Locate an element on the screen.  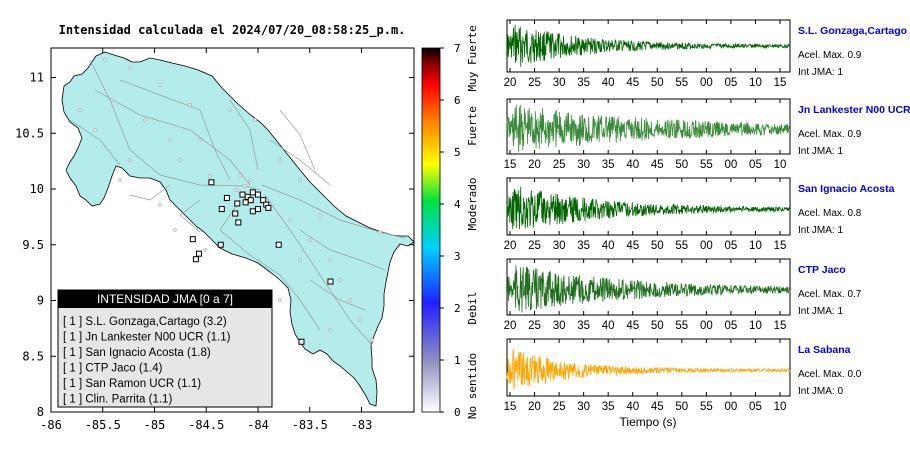
map-y-tick-label: 10 is located at coordinates (37, 189).